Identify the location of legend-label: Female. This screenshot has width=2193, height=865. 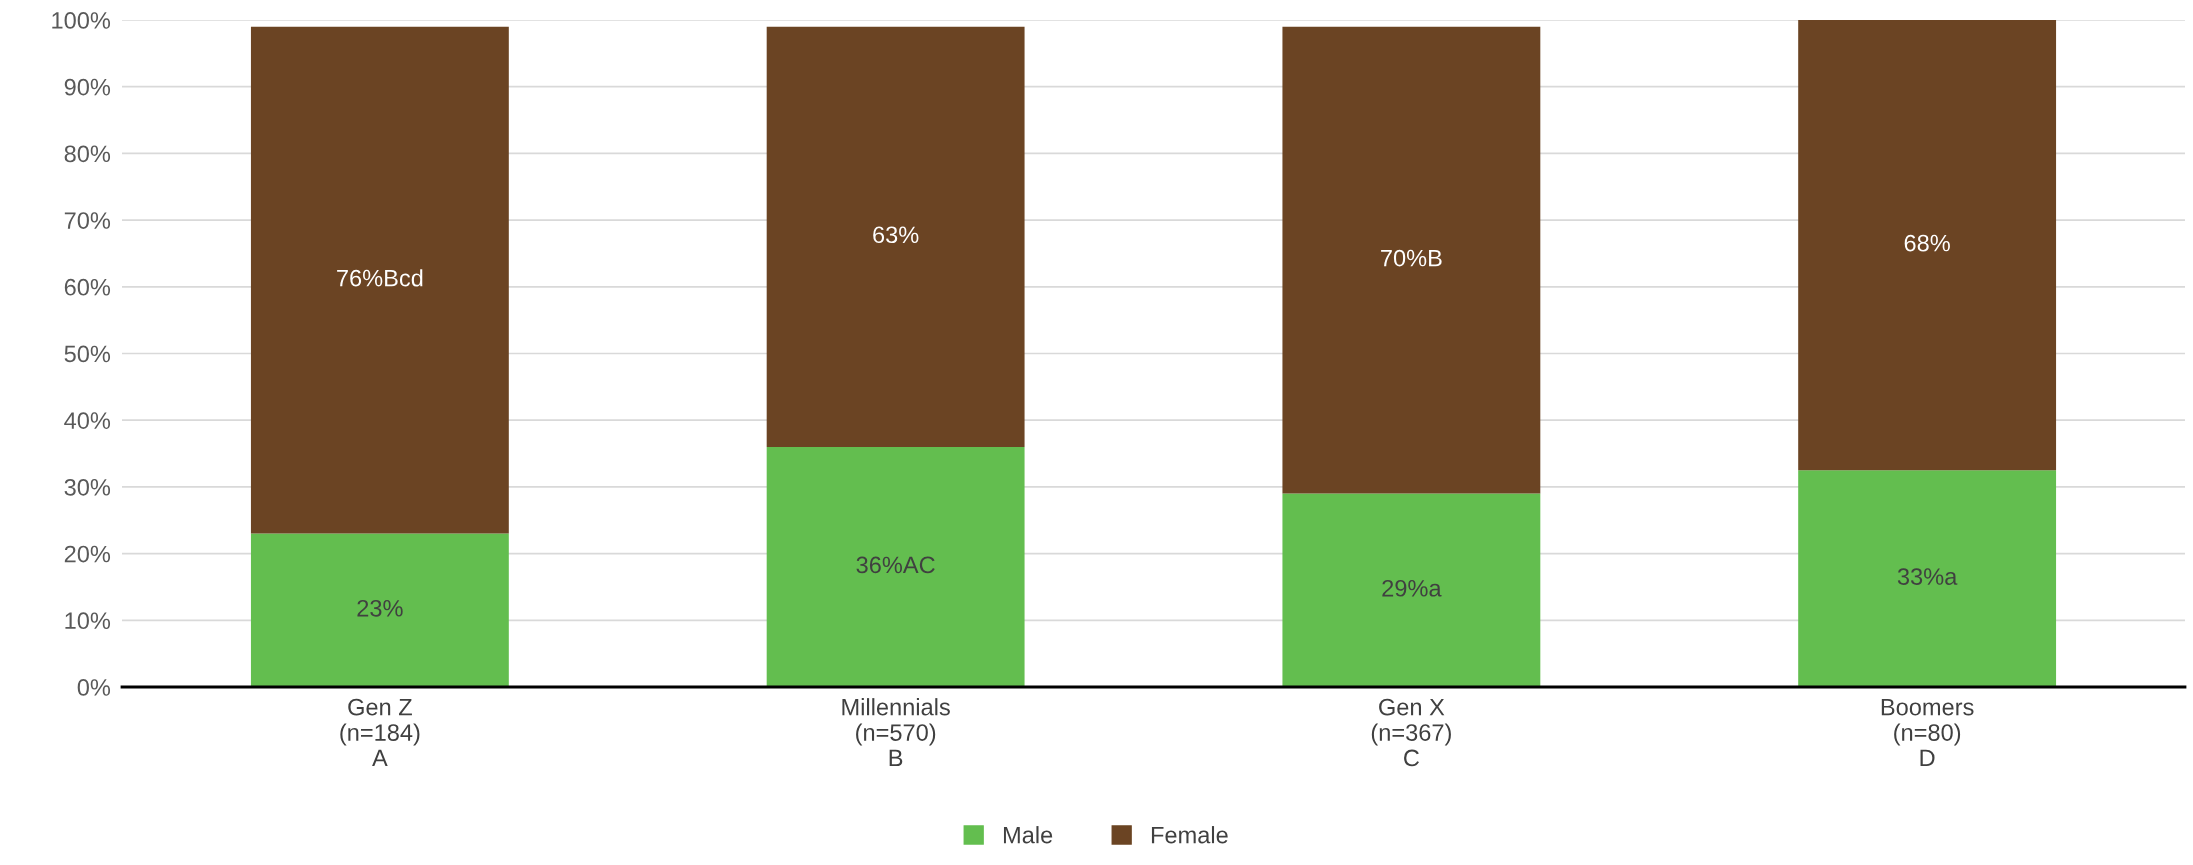
(1189, 835).